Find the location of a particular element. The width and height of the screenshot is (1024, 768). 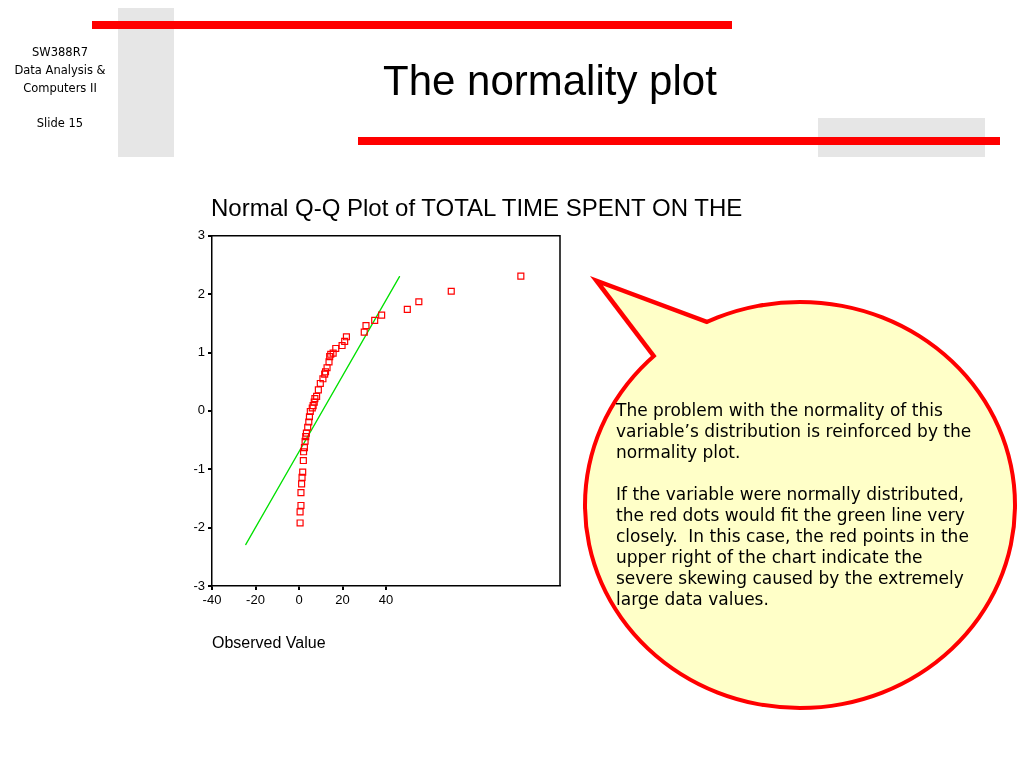

x-tick-label: 40 is located at coordinates (386, 600).